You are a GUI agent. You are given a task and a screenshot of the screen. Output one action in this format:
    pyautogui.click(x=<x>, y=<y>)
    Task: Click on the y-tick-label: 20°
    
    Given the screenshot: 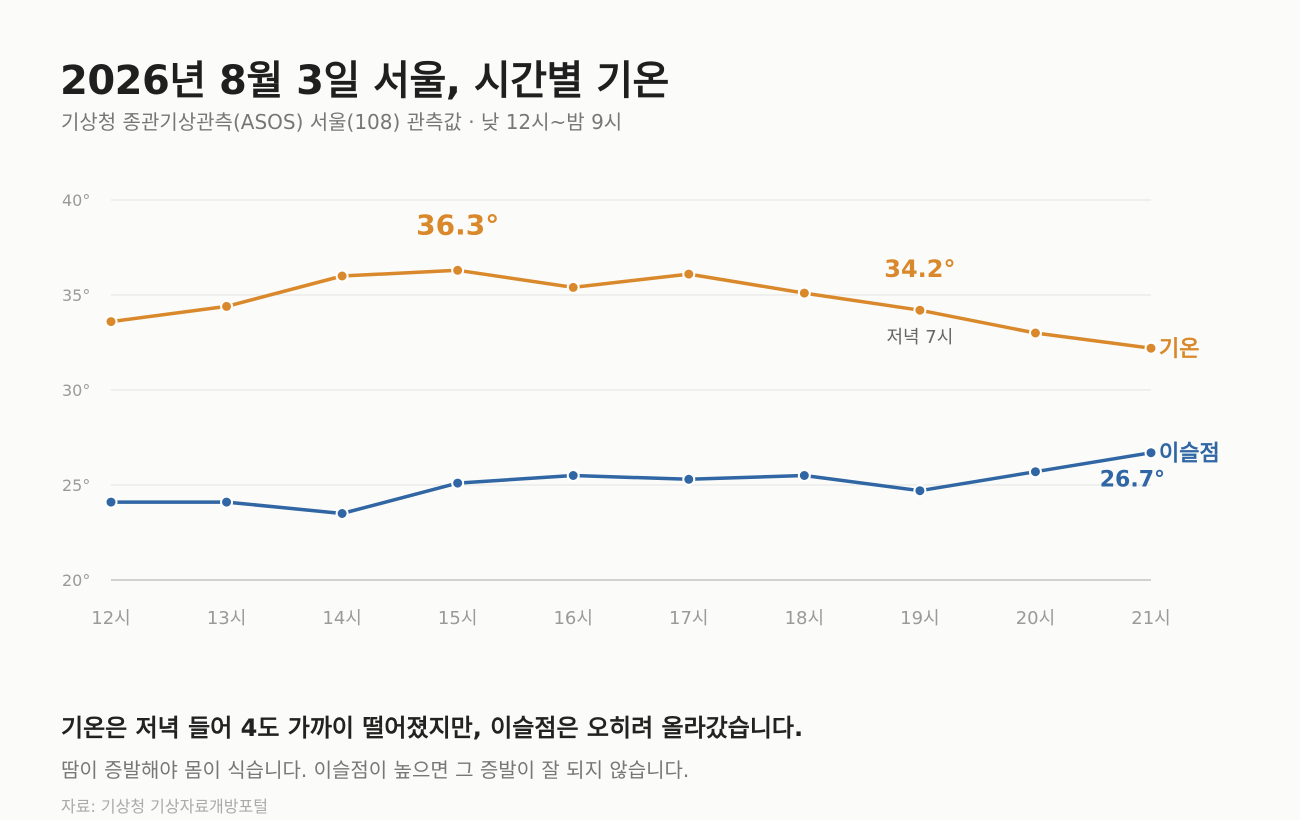 What is the action you would take?
    pyautogui.click(x=76, y=580)
    